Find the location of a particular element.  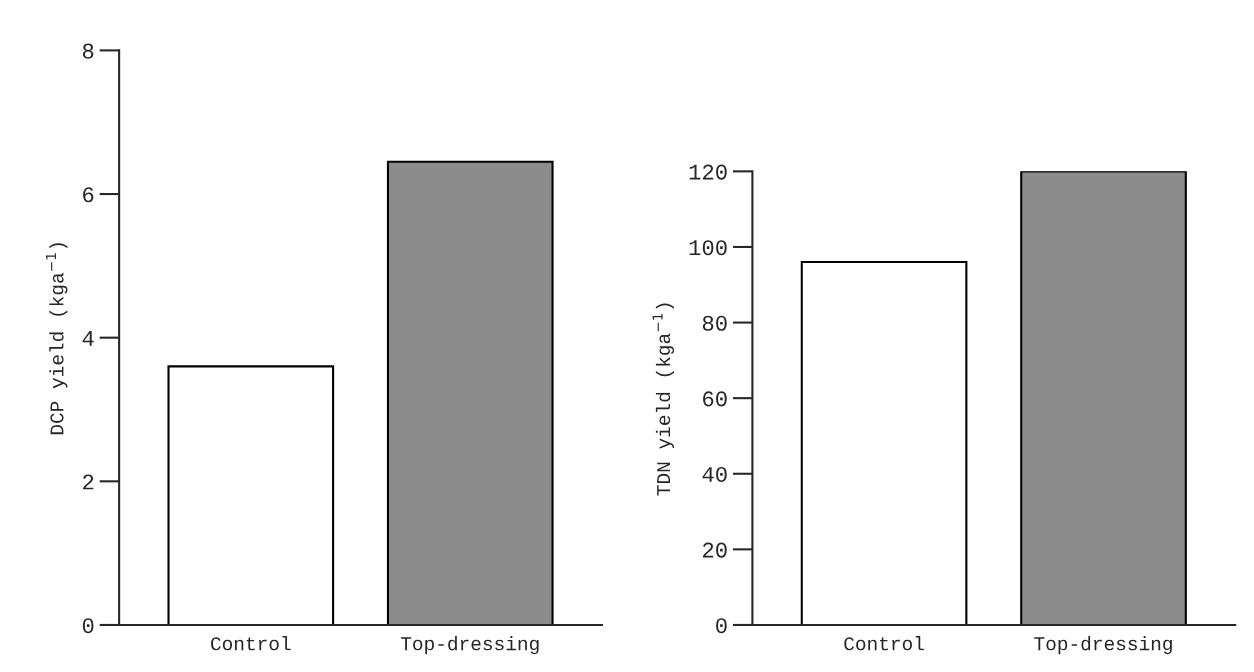

y-axis-title: DCP yield (kga$^{−1}$) is located at coordinates (57, 339).